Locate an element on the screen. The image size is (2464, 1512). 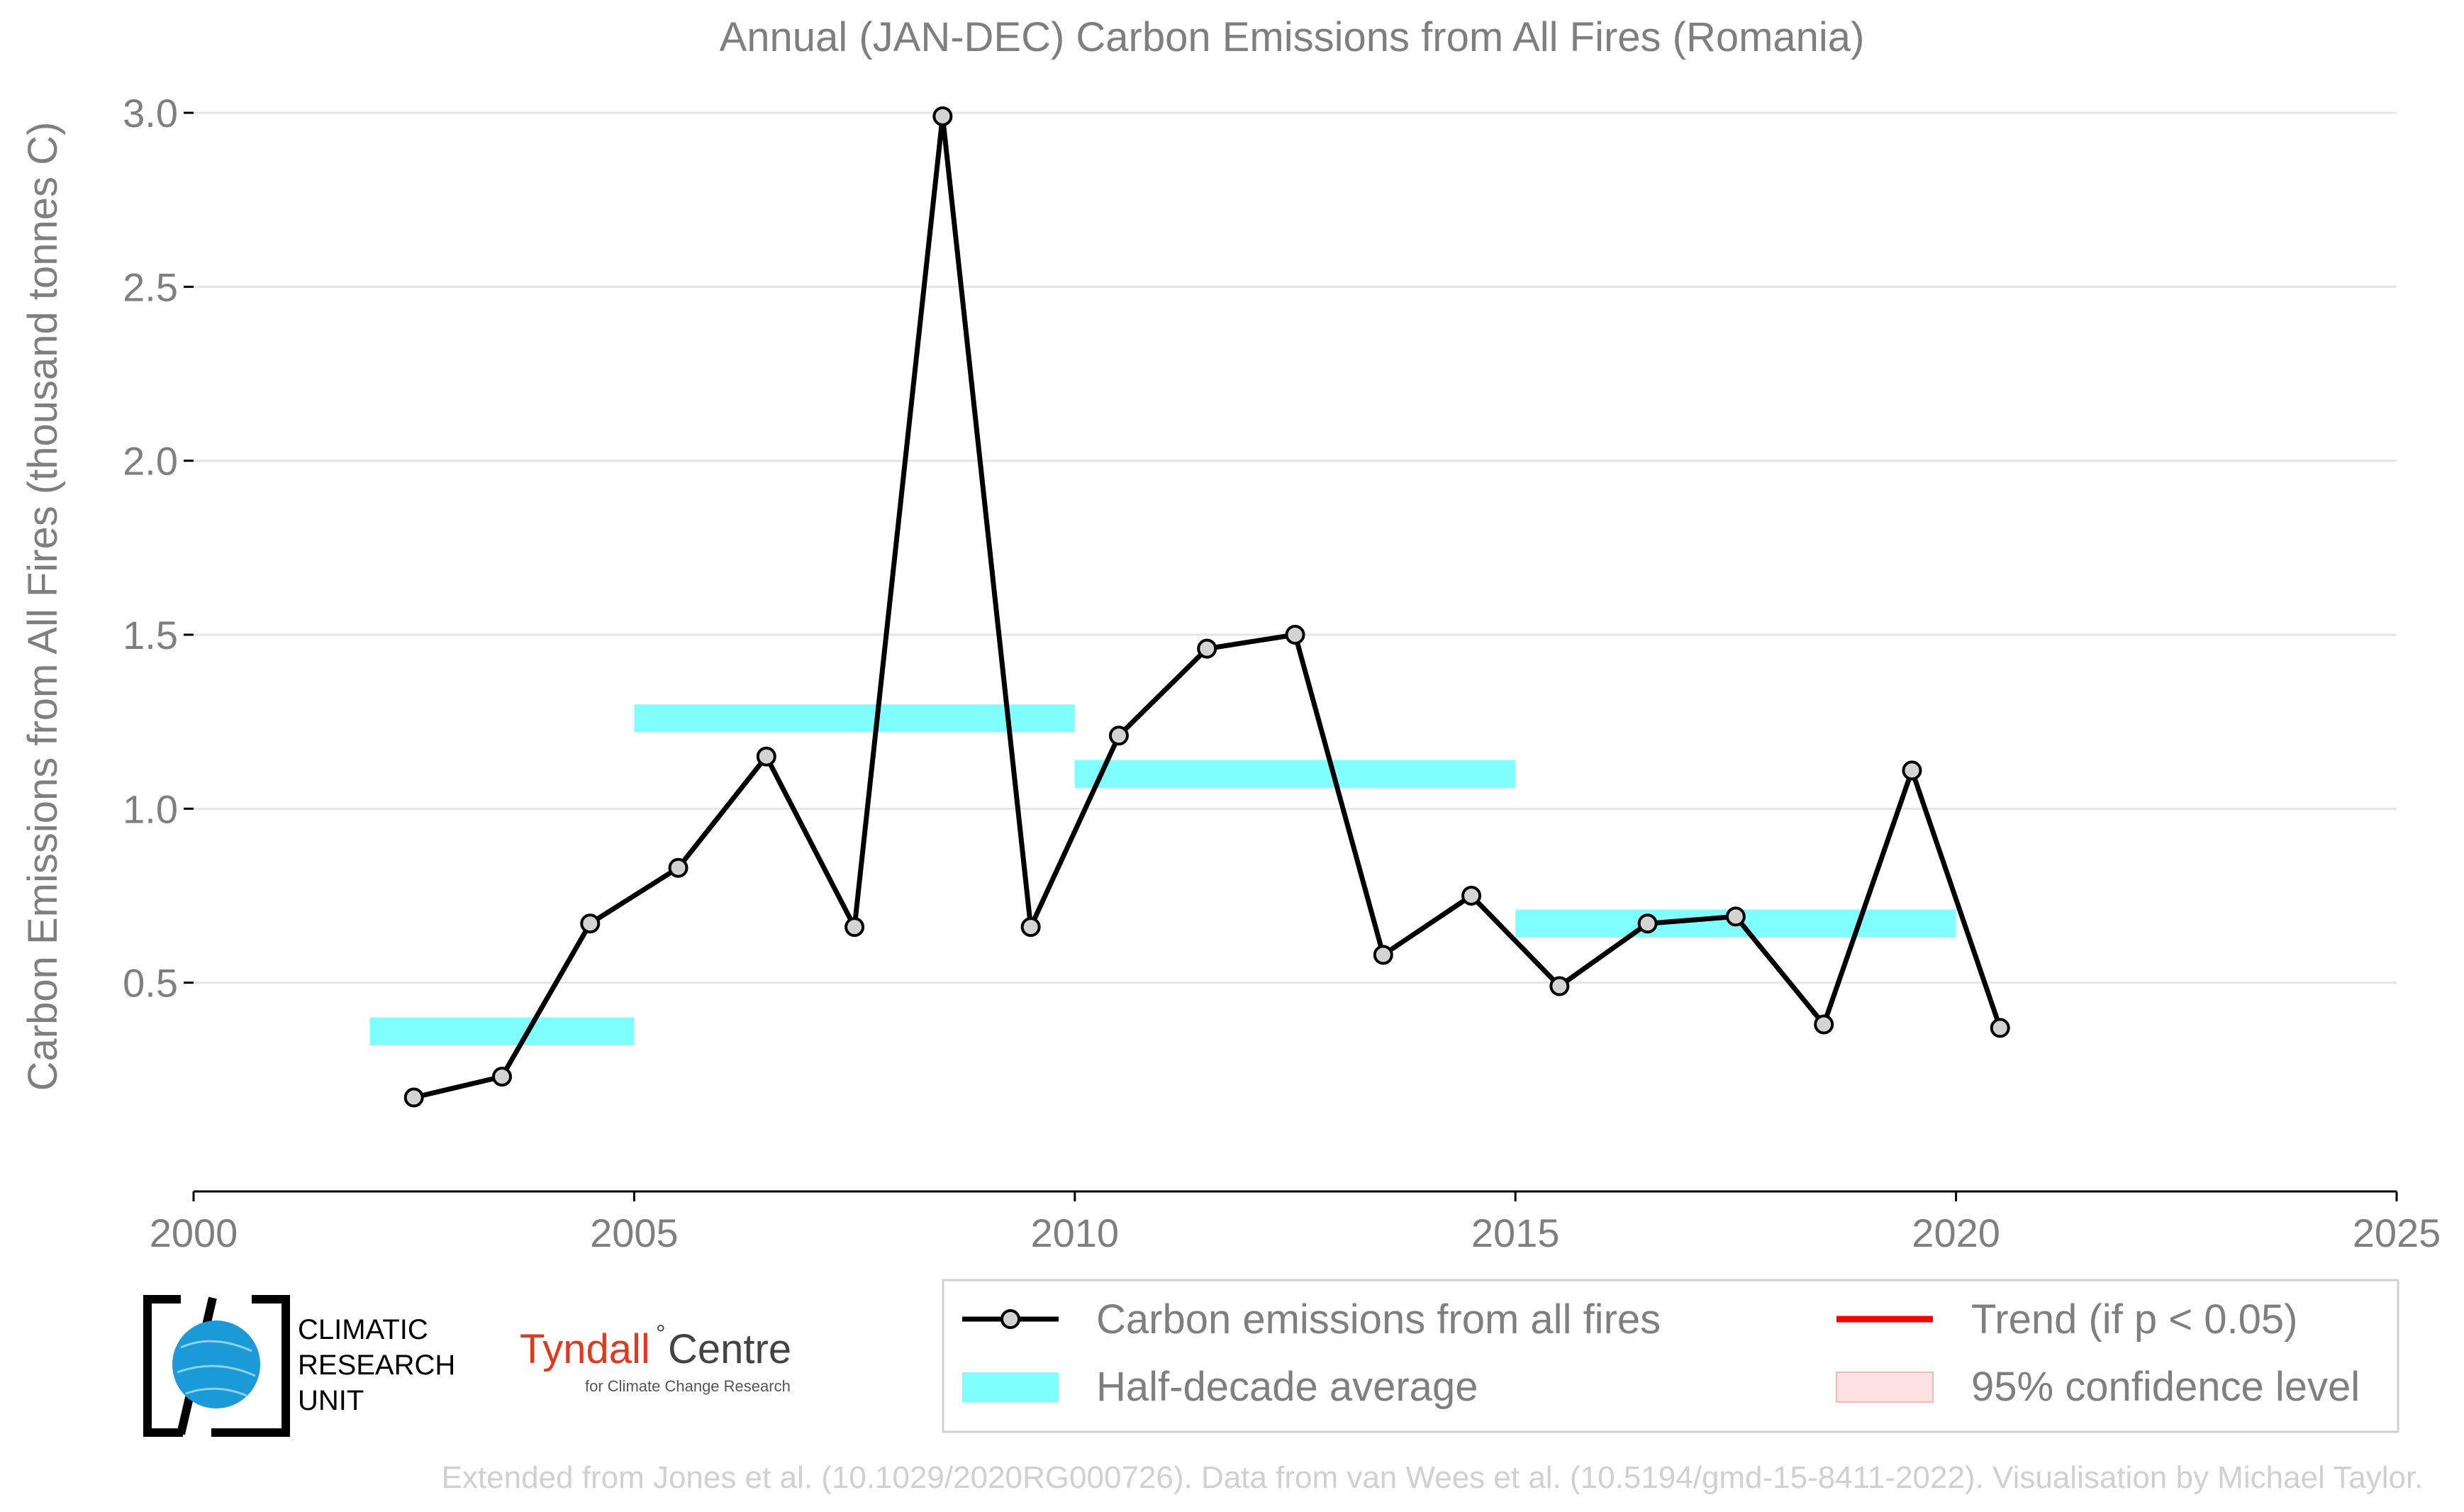
legend-label-trend: Trend (if p < 0.05) is located at coordinates (2134, 1319).